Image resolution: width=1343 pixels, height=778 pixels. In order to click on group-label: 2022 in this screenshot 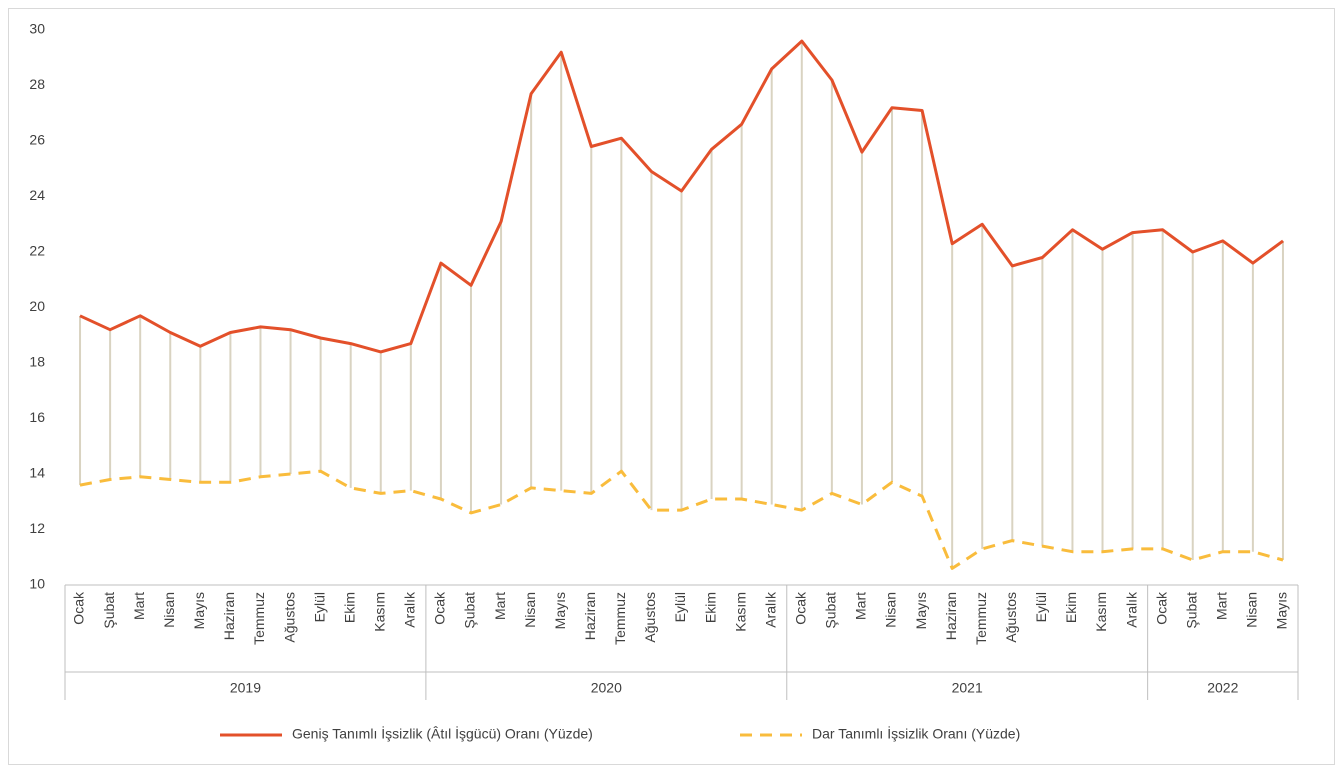, I will do `click(1222, 688)`.